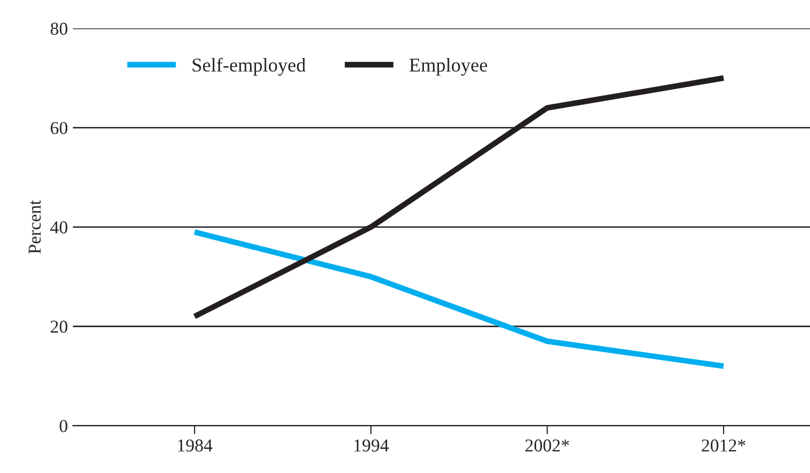  What do you see at coordinates (59, 227) in the screenshot?
I see `y-tick-label: 40` at bounding box center [59, 227].